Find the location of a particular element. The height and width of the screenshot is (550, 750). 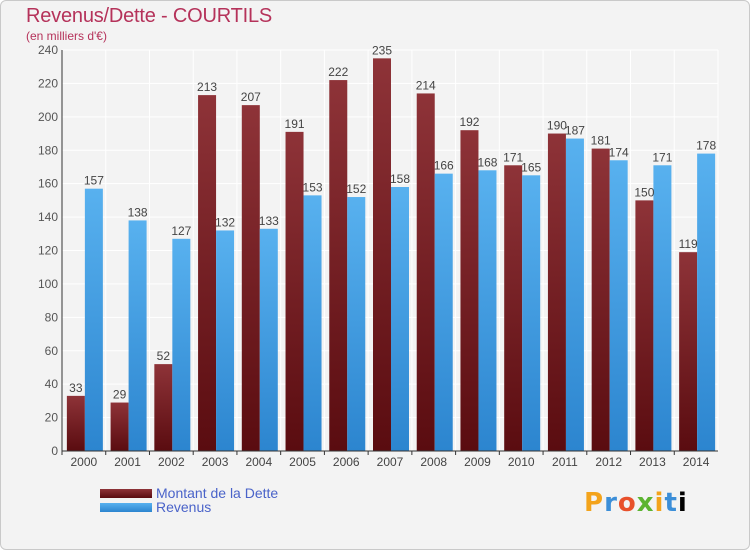

x-tick-label: 2002 is located at coordinates (171, 462).